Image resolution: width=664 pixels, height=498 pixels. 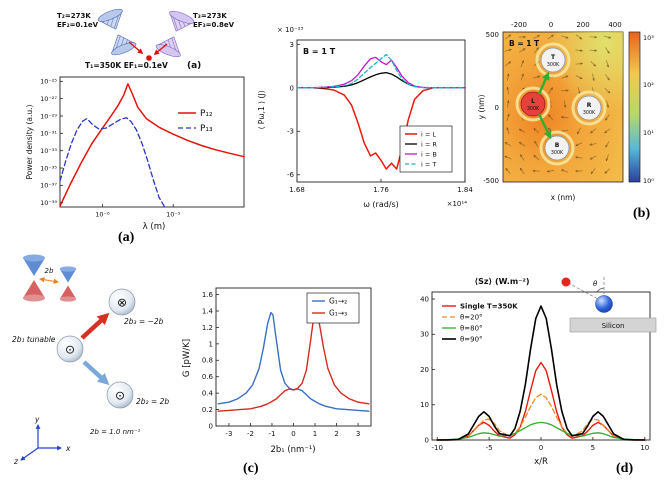 What do you see at coordinates (424, 299) in the screenshot?
I see `y-tick-label: 40` at bounding box center [424, 299].